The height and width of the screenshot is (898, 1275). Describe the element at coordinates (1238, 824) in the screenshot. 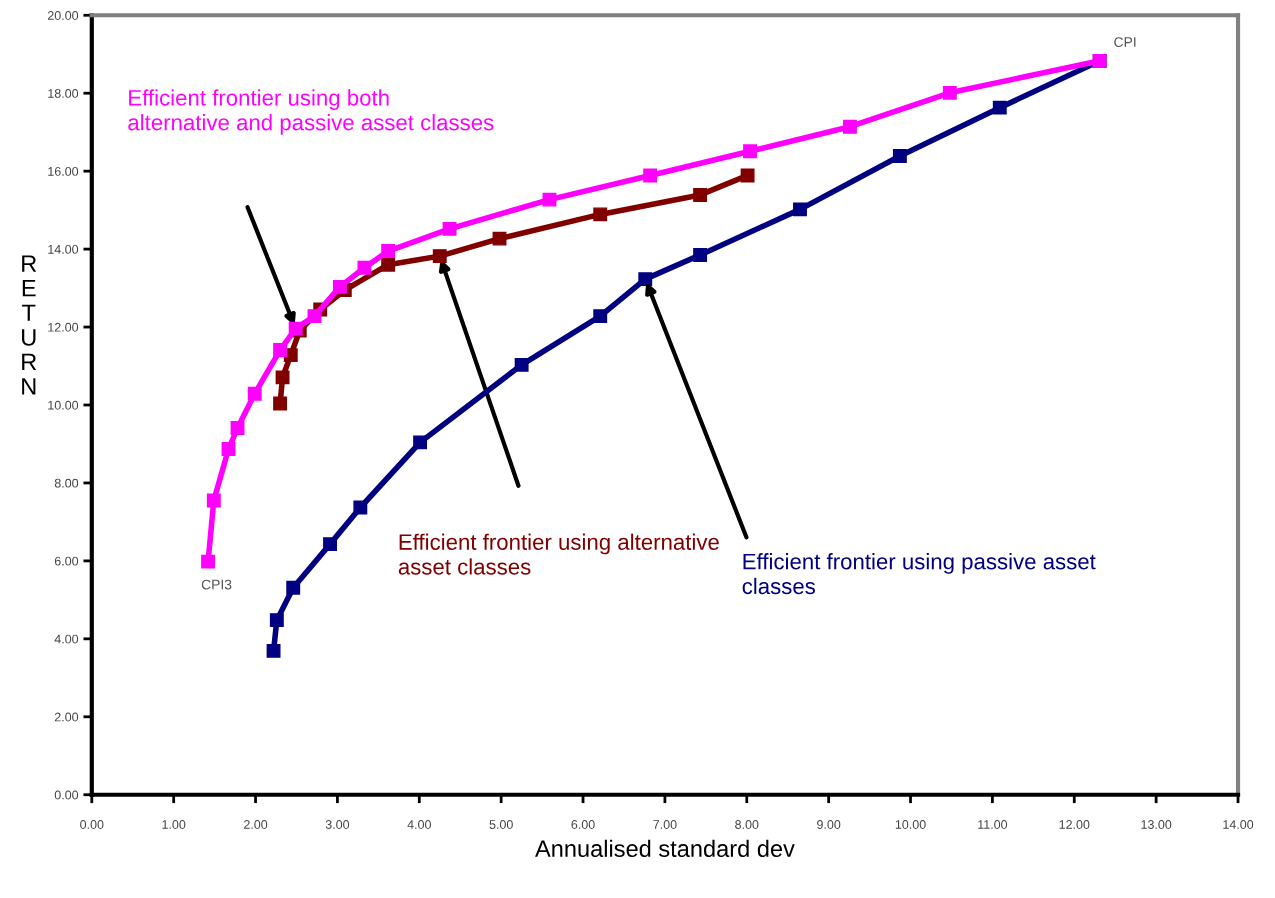

I see `x-tick-label: 14.00` at that location.